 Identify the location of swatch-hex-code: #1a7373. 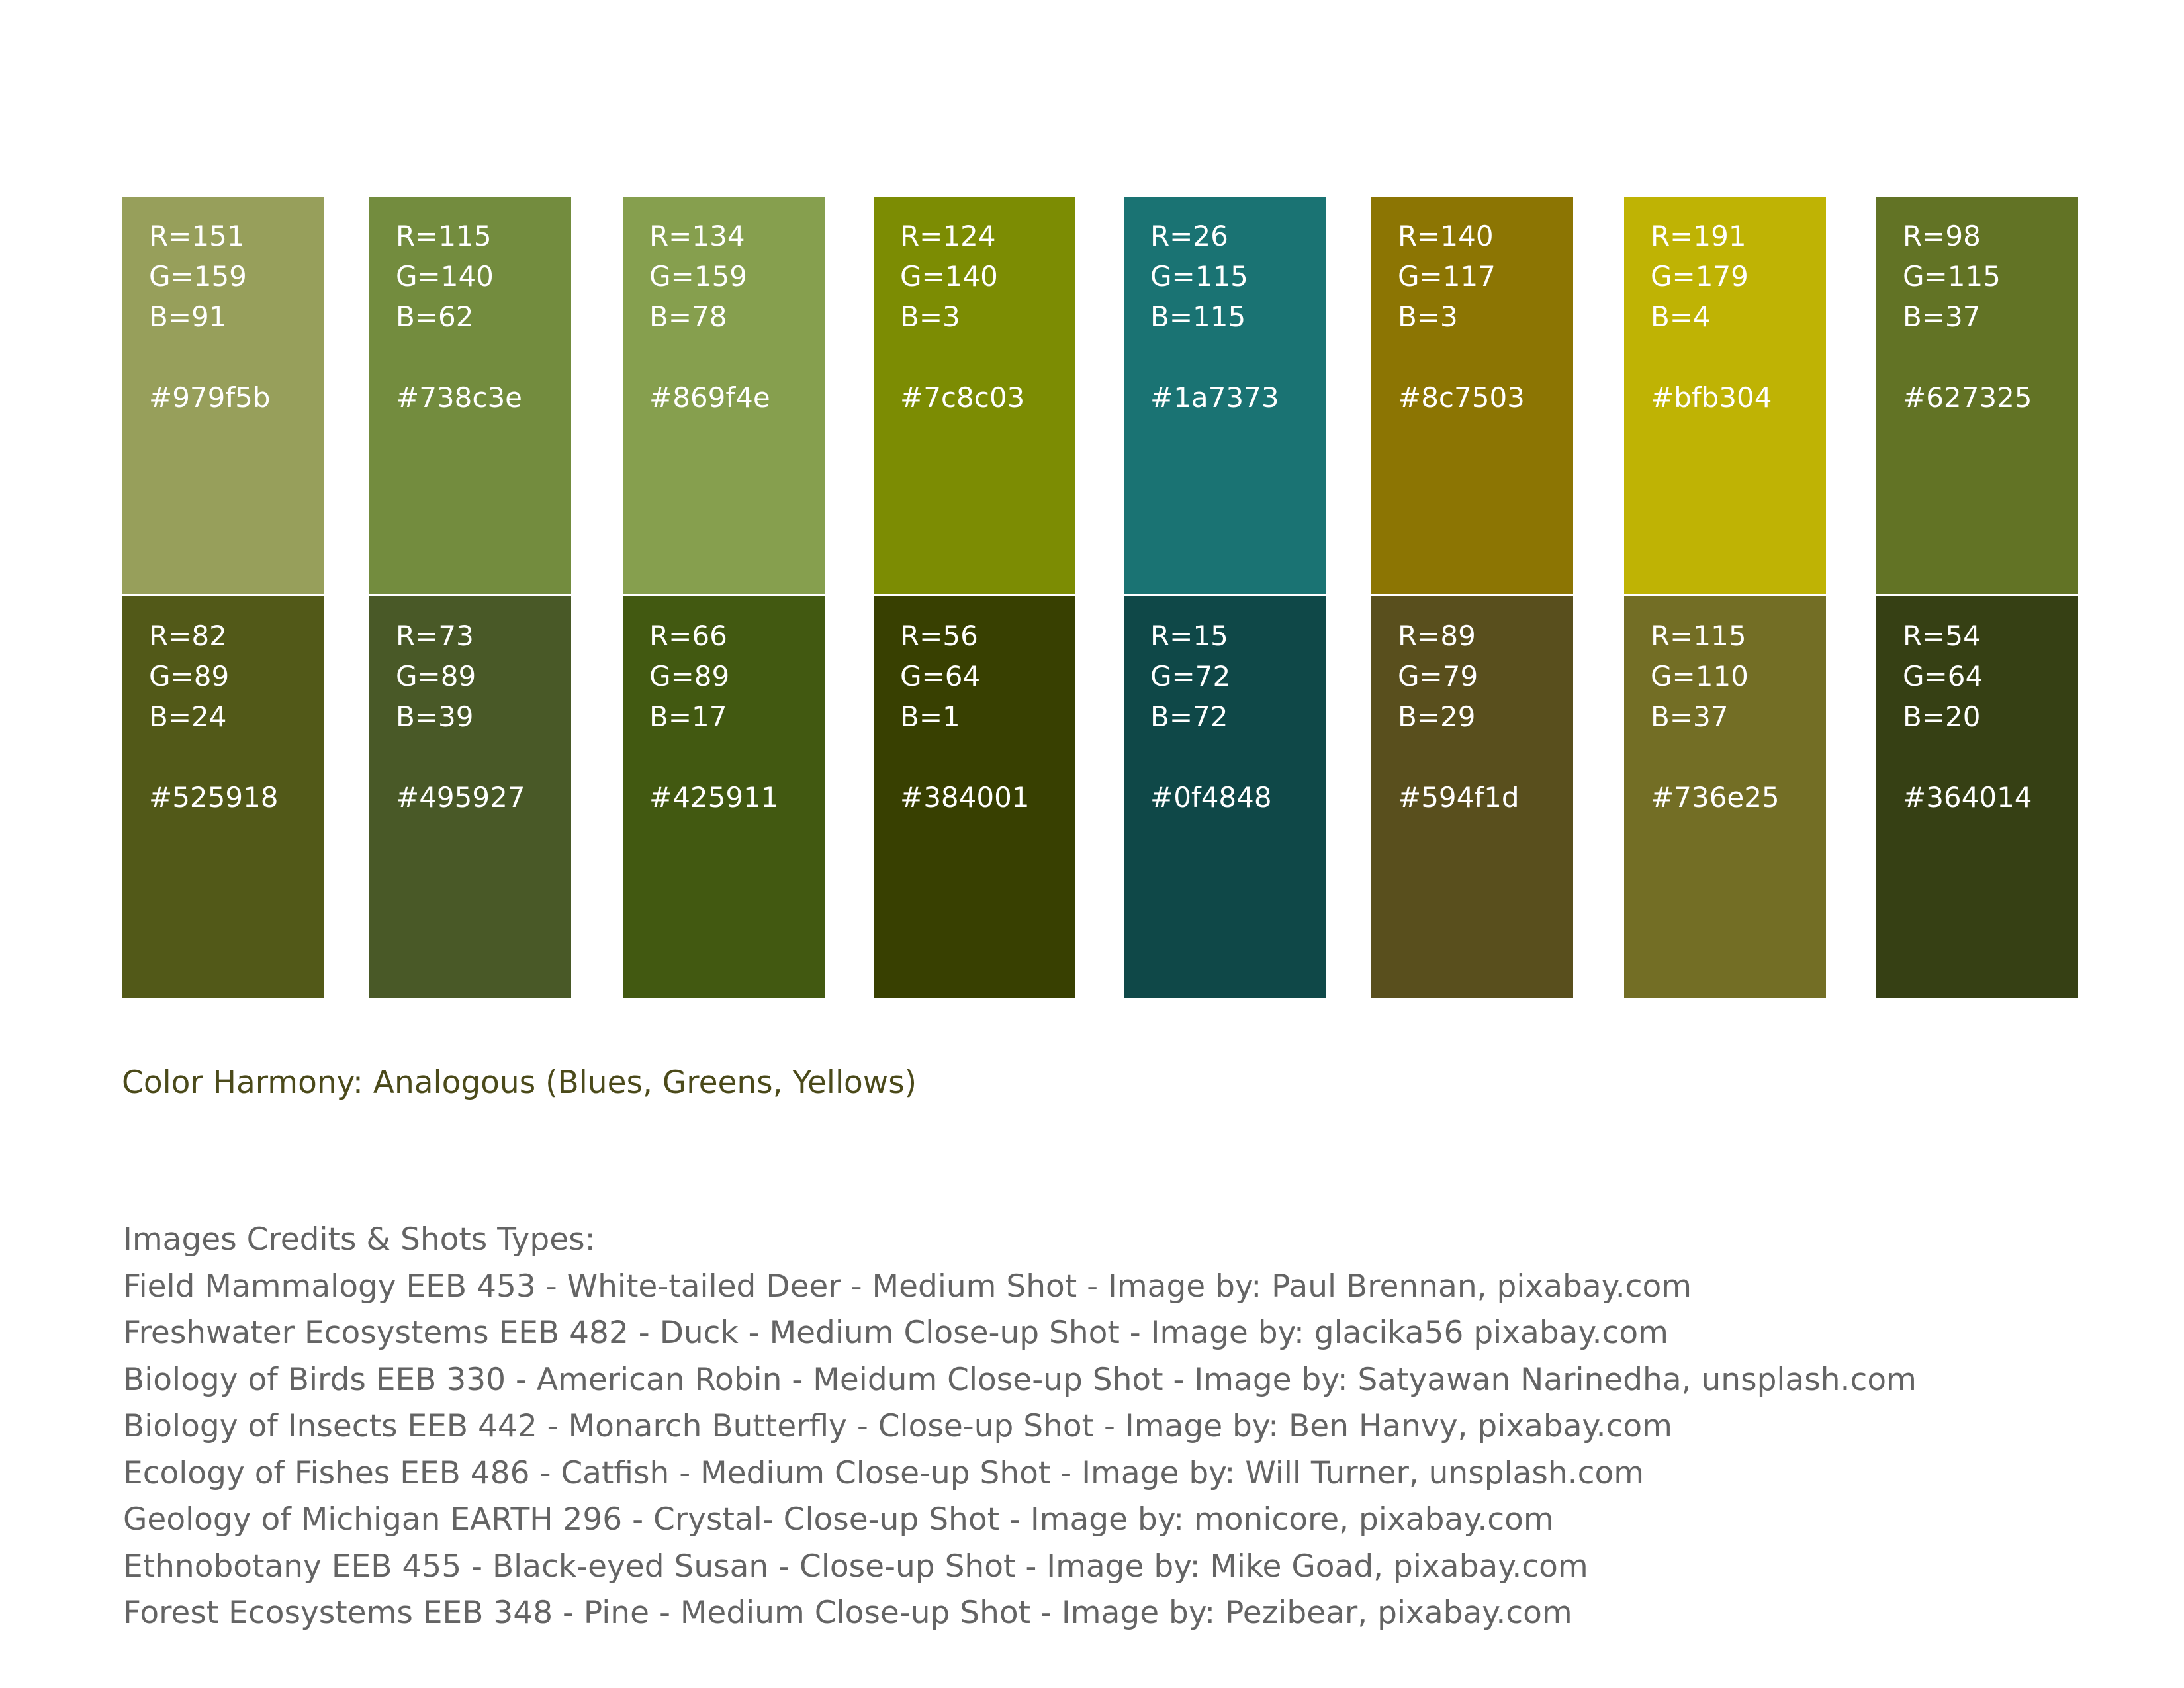
(1214, 397).